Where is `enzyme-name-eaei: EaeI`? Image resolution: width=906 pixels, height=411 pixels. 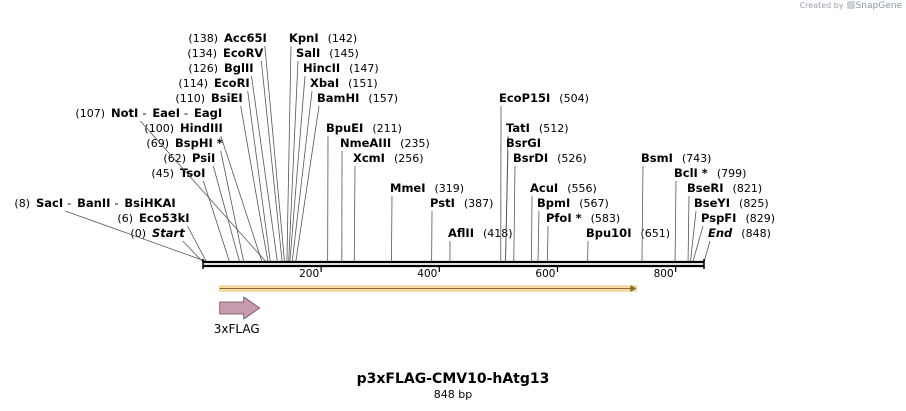 enzyme-name-eaei: EaeI is located at coordinates (166, 113).